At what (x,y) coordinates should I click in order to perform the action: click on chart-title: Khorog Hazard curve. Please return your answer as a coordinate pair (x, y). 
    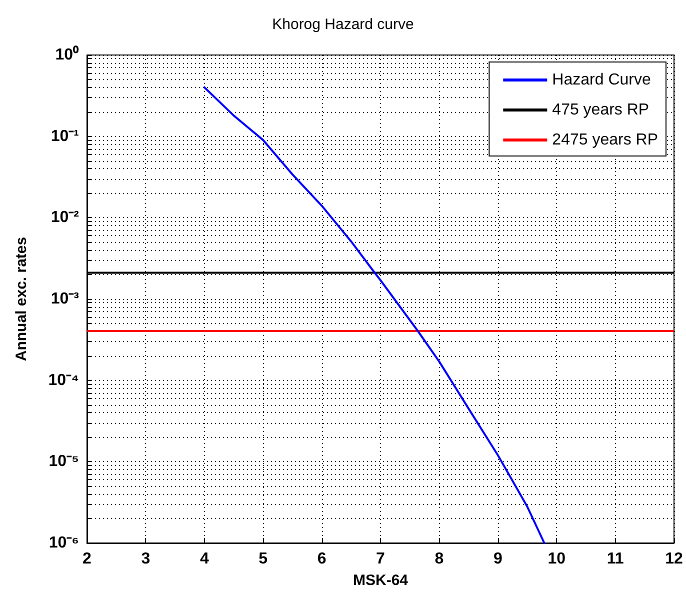
    Looking at the image, I should click on (343, 24).